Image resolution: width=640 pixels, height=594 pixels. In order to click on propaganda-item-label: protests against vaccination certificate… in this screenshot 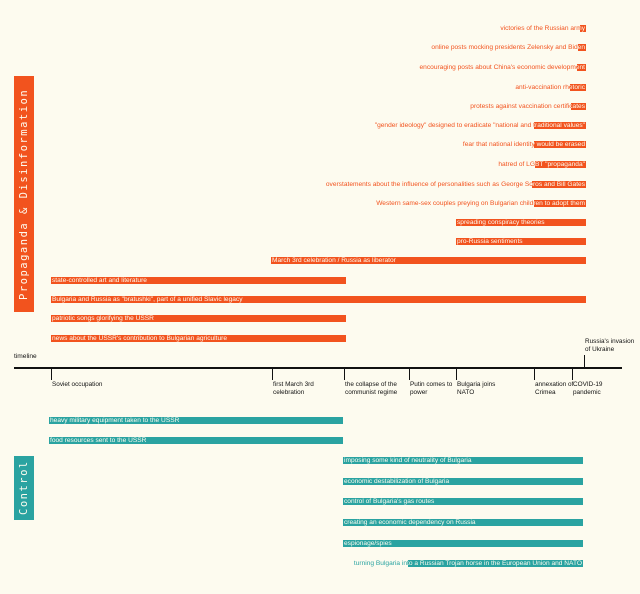, I will do `click(527, 106)`.